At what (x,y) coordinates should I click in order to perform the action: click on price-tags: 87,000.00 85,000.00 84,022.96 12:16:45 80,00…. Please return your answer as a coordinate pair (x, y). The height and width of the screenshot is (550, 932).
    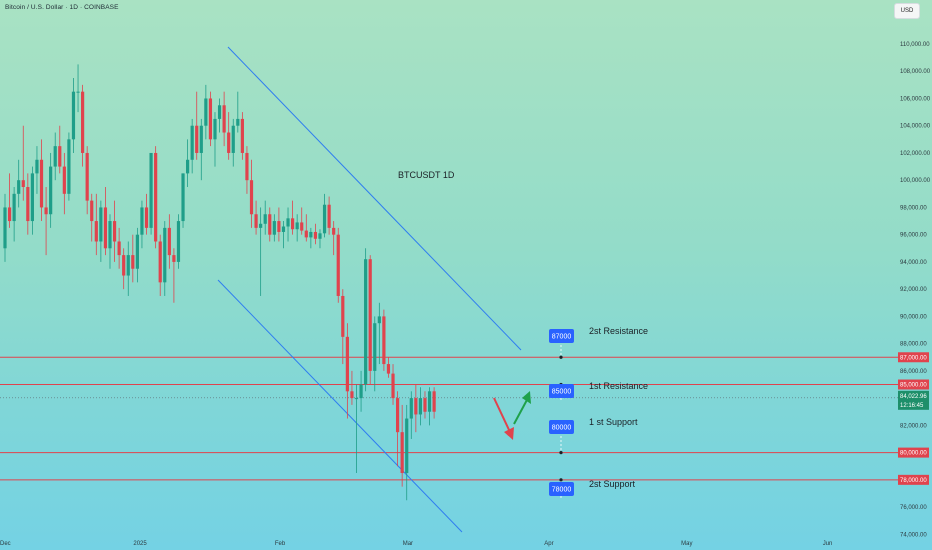
    Looking at the image, I should click on (913, 418).